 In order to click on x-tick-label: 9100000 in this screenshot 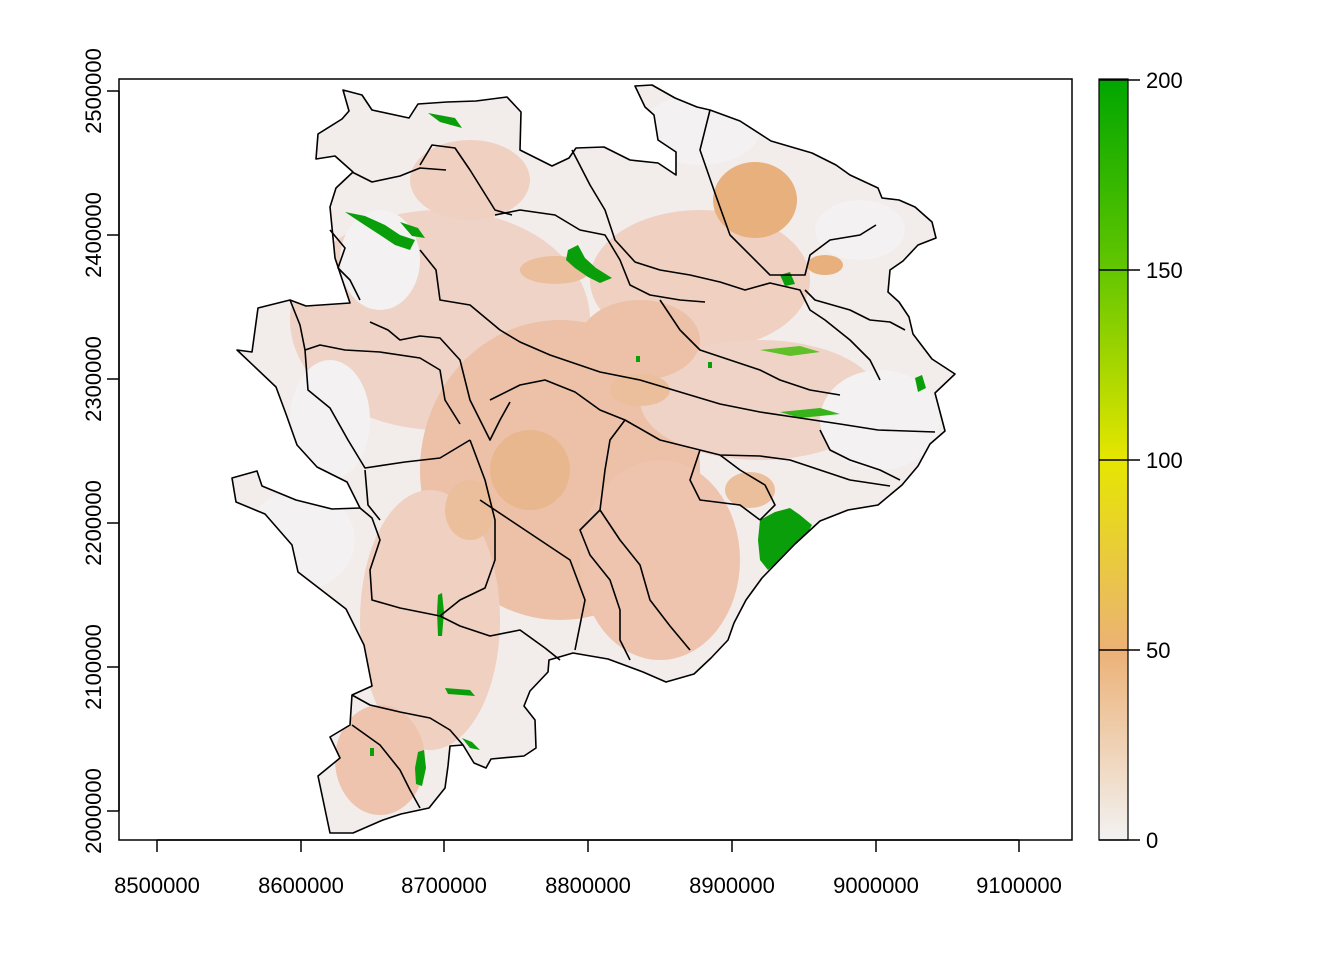, I will do `click(1019, 885)`.